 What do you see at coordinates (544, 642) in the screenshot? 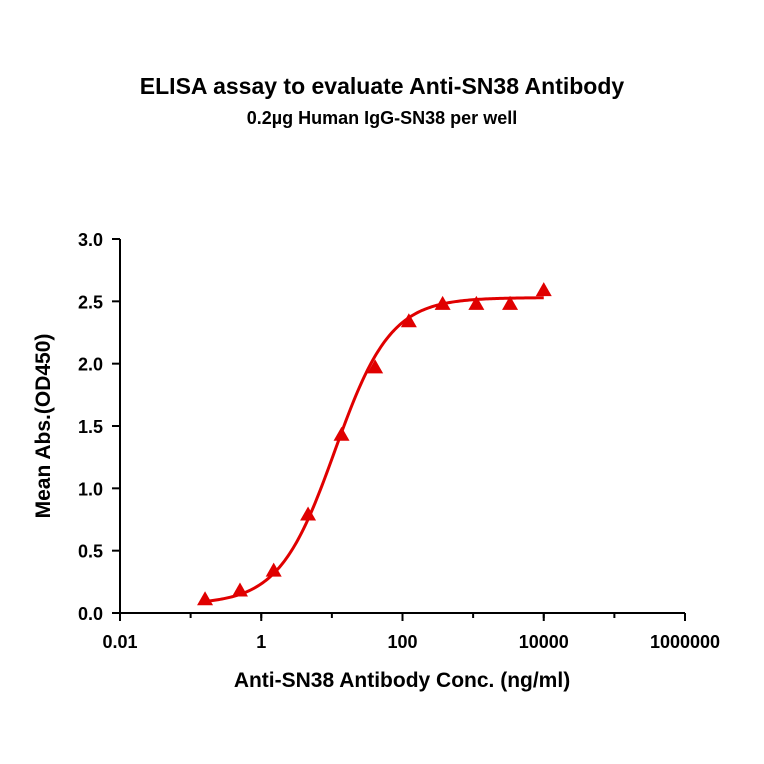
I see `x-tick-label: 10000` at bounding box center [544, 642].